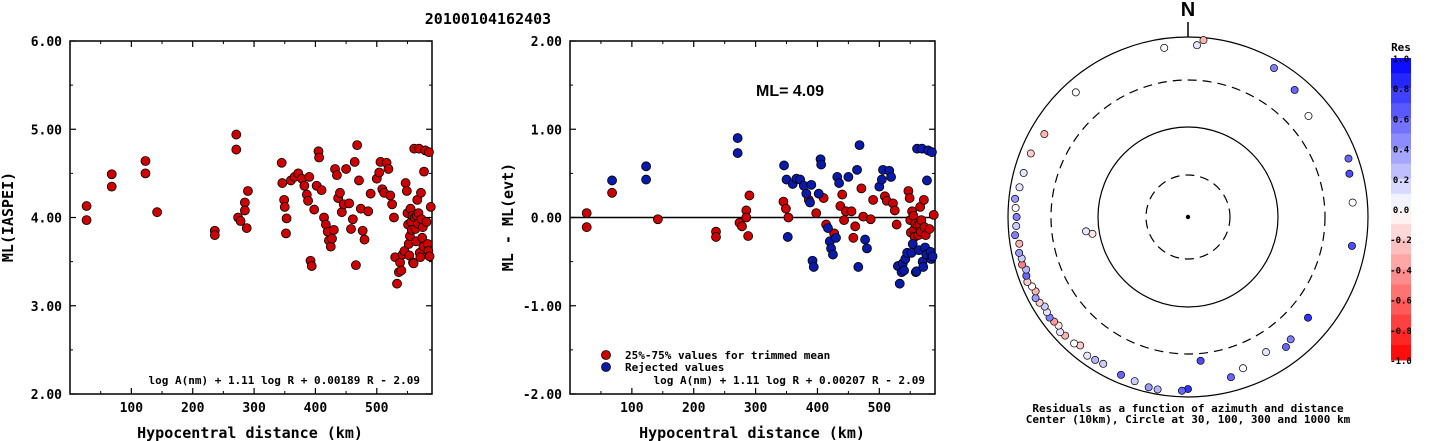 Image resolution: width=1437 pixels, height=441 pixels. What do you see at coordinates (1401, 47) in the screenshot?
I see `colorbar-title: Res` at bounding box center [1401, 47].